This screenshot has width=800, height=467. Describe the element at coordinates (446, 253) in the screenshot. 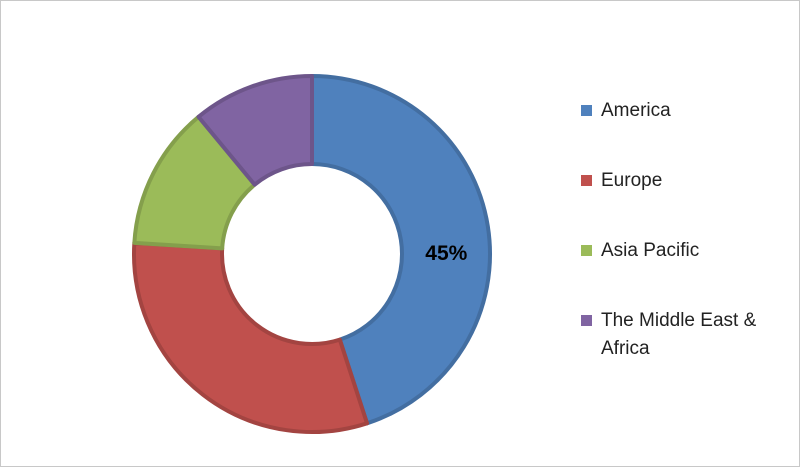

I see `data-label: 45%` at that location.